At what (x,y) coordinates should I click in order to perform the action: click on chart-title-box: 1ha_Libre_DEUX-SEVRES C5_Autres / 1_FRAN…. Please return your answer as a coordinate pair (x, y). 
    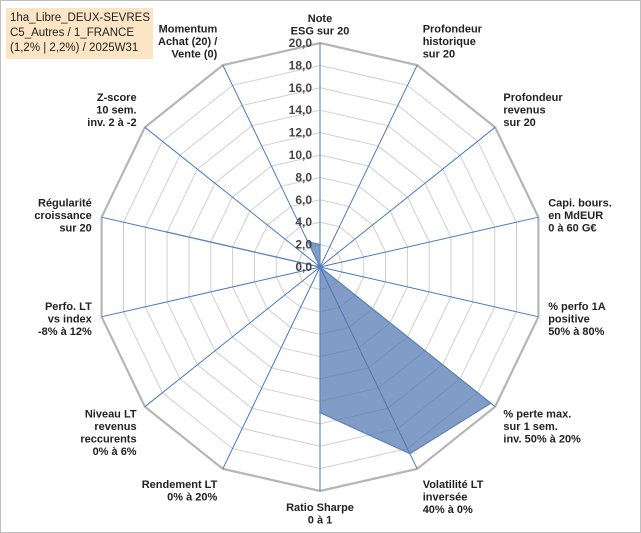
    Looking at the image, I should click on (79, 33).